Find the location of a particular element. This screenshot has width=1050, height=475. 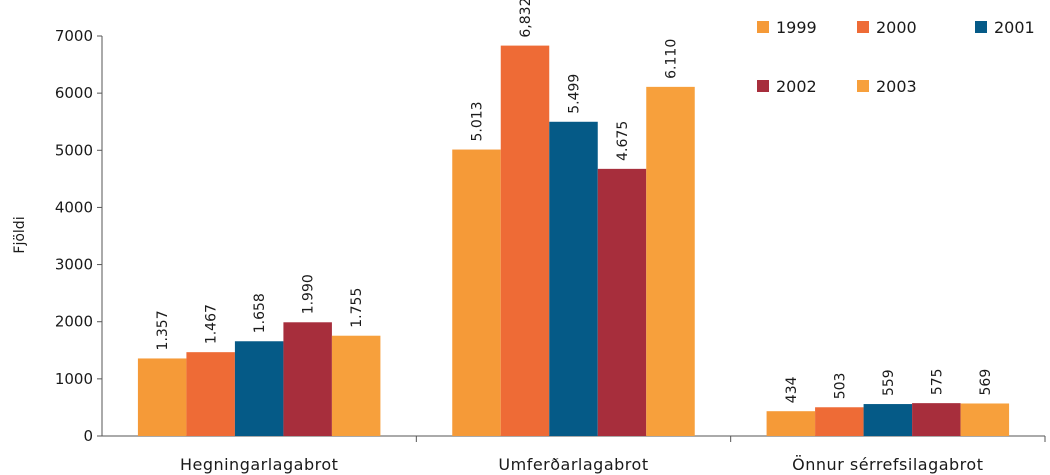

y-tick-label: 2000 is located at coordinates (74, 322).